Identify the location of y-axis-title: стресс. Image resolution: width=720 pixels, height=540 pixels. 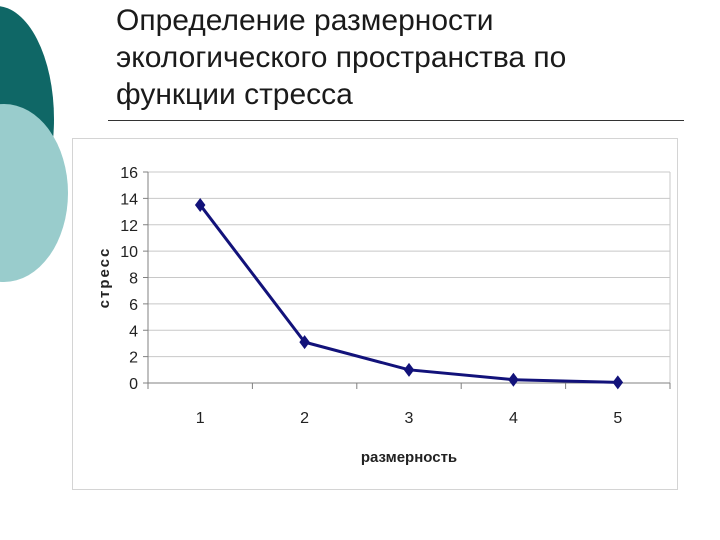
(104, 278).